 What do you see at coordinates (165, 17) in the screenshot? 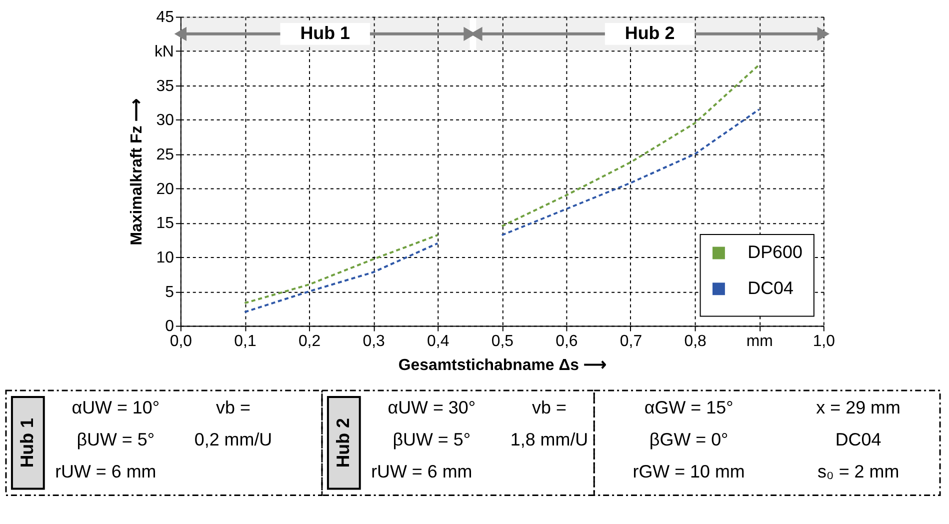
I see `y-tick-label: 45` at bounding box center [165, 17].